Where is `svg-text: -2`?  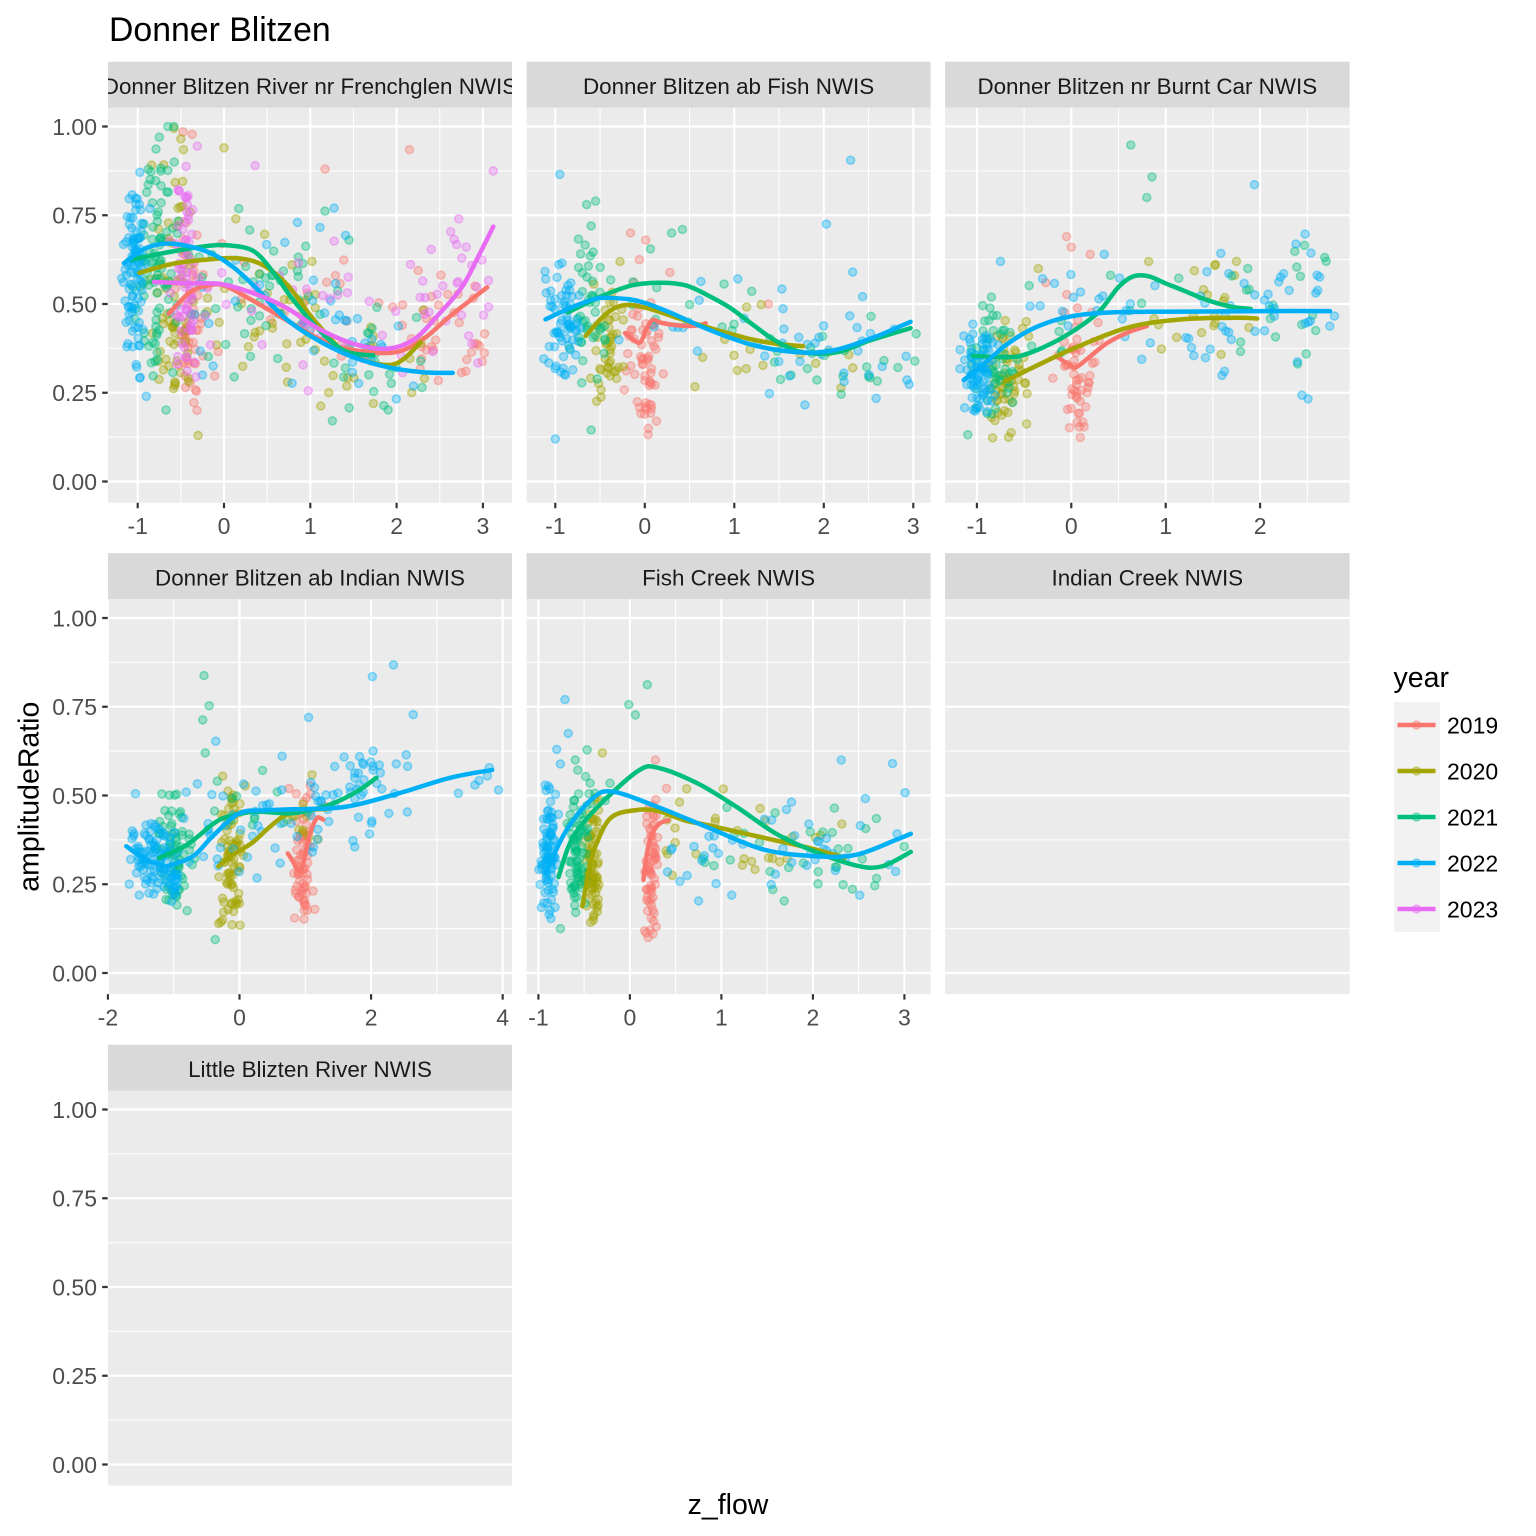
svg-text: -2 is located at coordinates (108, 1018).